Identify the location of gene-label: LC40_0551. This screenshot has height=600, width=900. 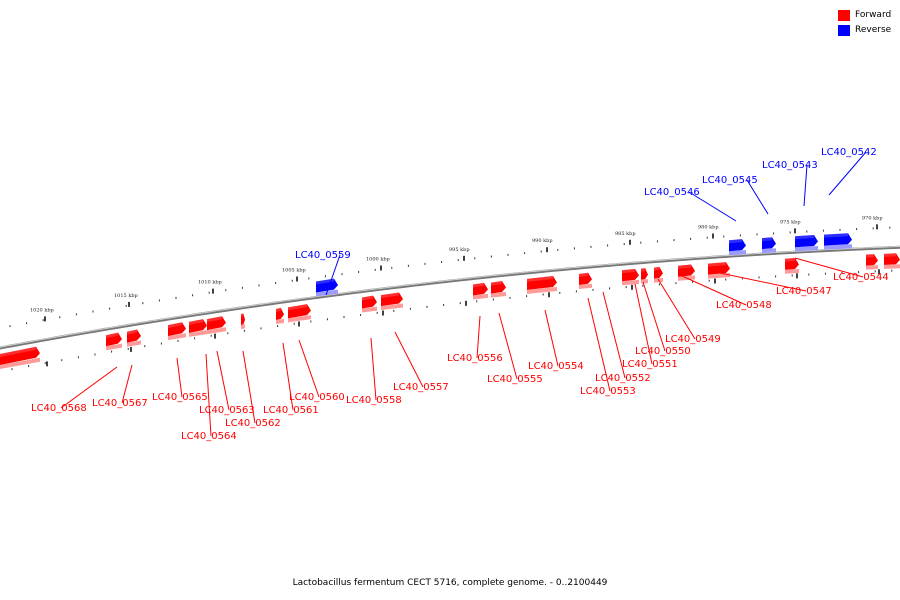
(650, 364).